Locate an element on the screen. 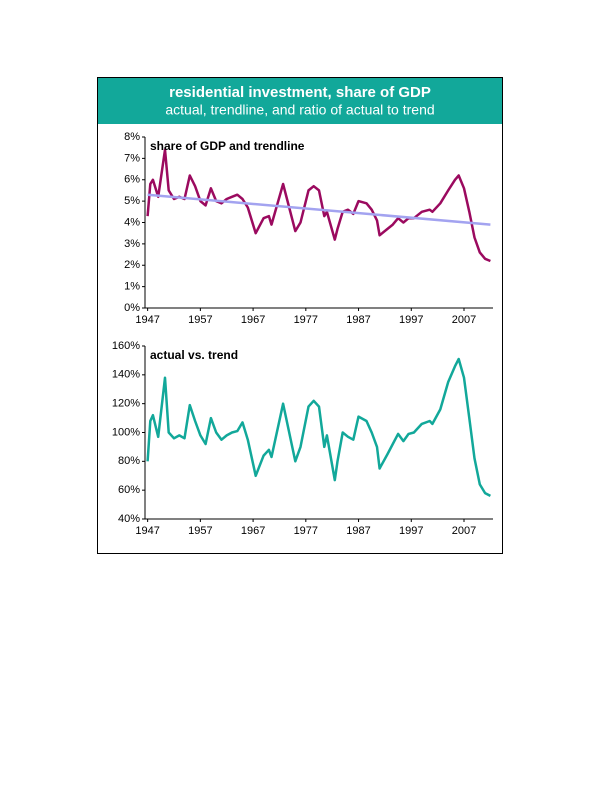  y-tick-label: 60% is located at coordinates (129, 490).